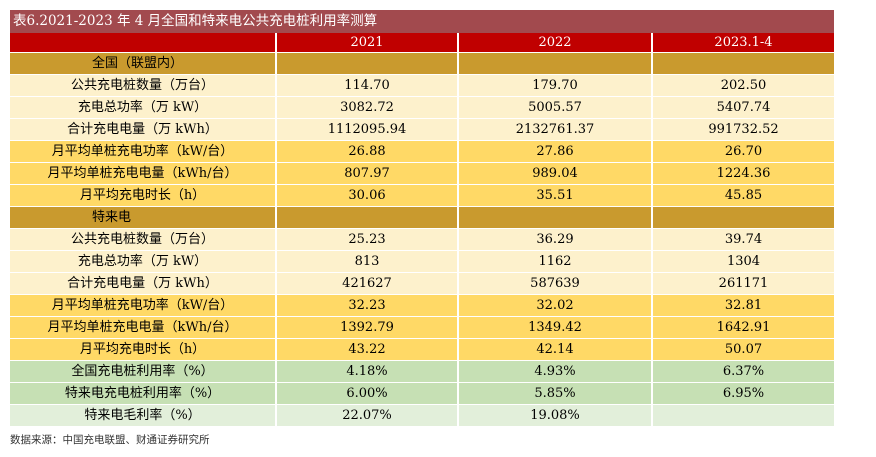 This screenshot has width=876, height=457. Describe the element at coordinates (367, 173) in the screenshot. I see `value-cell: 807.97` at that location.